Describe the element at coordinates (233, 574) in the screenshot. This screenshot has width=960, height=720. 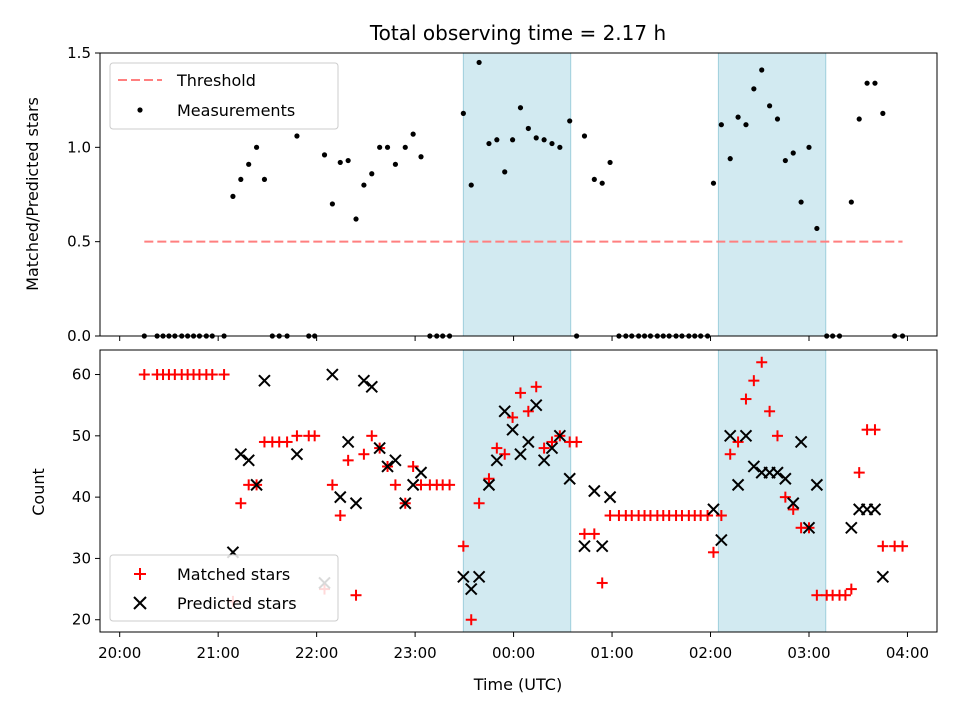
I see `matched-legend-label: Matched stars` at that location.